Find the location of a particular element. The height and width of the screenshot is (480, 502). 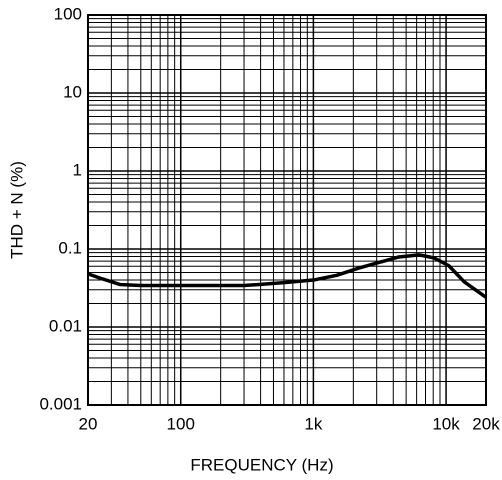

y-tick-label: 100 is located at coordinates (68, 13).